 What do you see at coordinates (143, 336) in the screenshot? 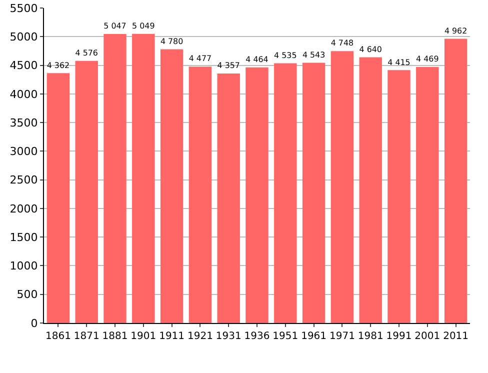
I see `x-tick-label: 1901` at bounding box center [143, 336].